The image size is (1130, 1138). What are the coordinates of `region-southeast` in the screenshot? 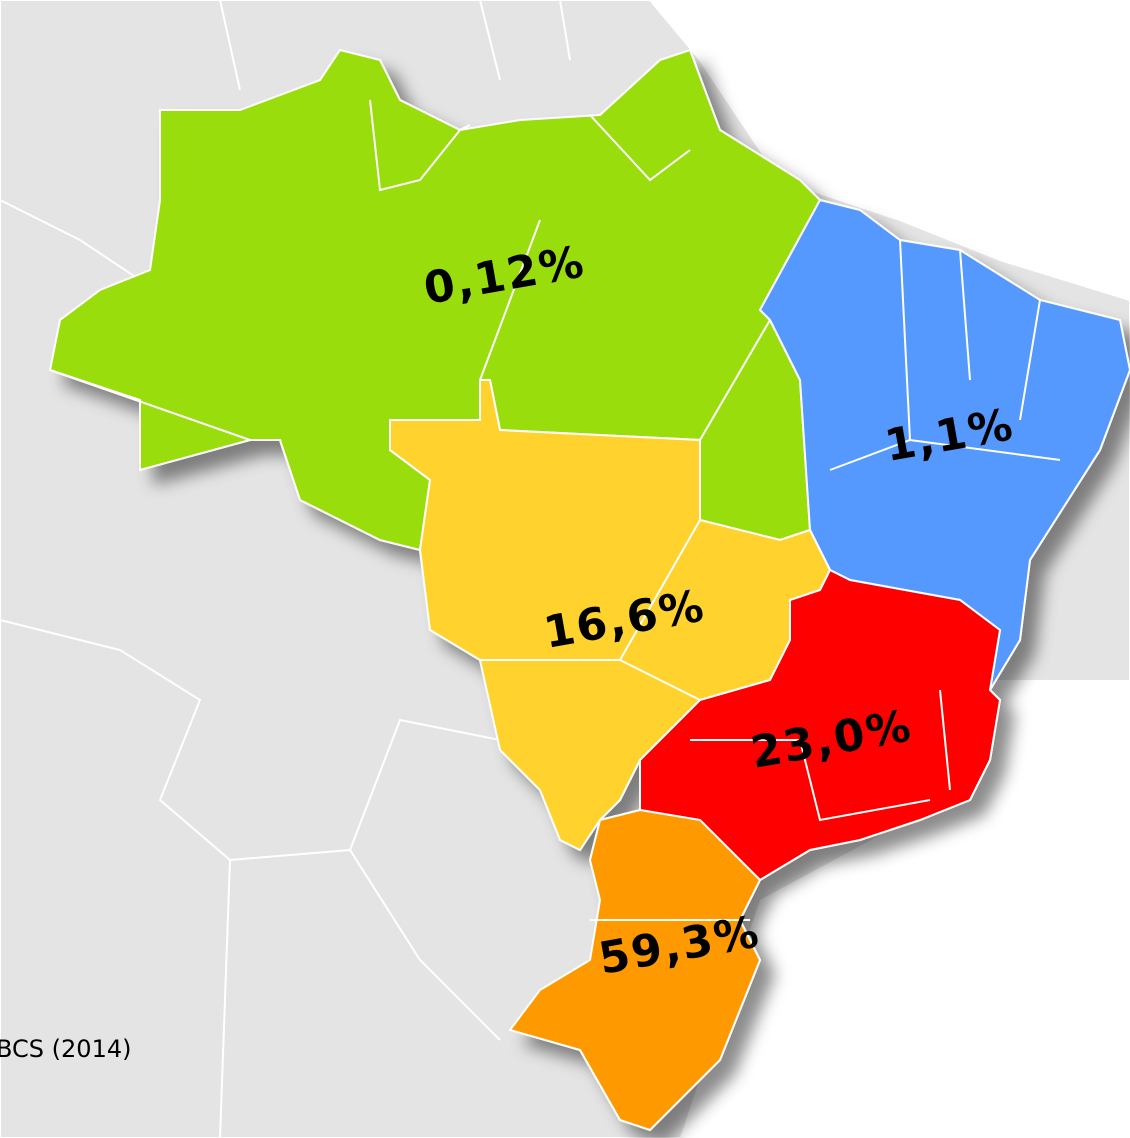 It's located at (820, 725).